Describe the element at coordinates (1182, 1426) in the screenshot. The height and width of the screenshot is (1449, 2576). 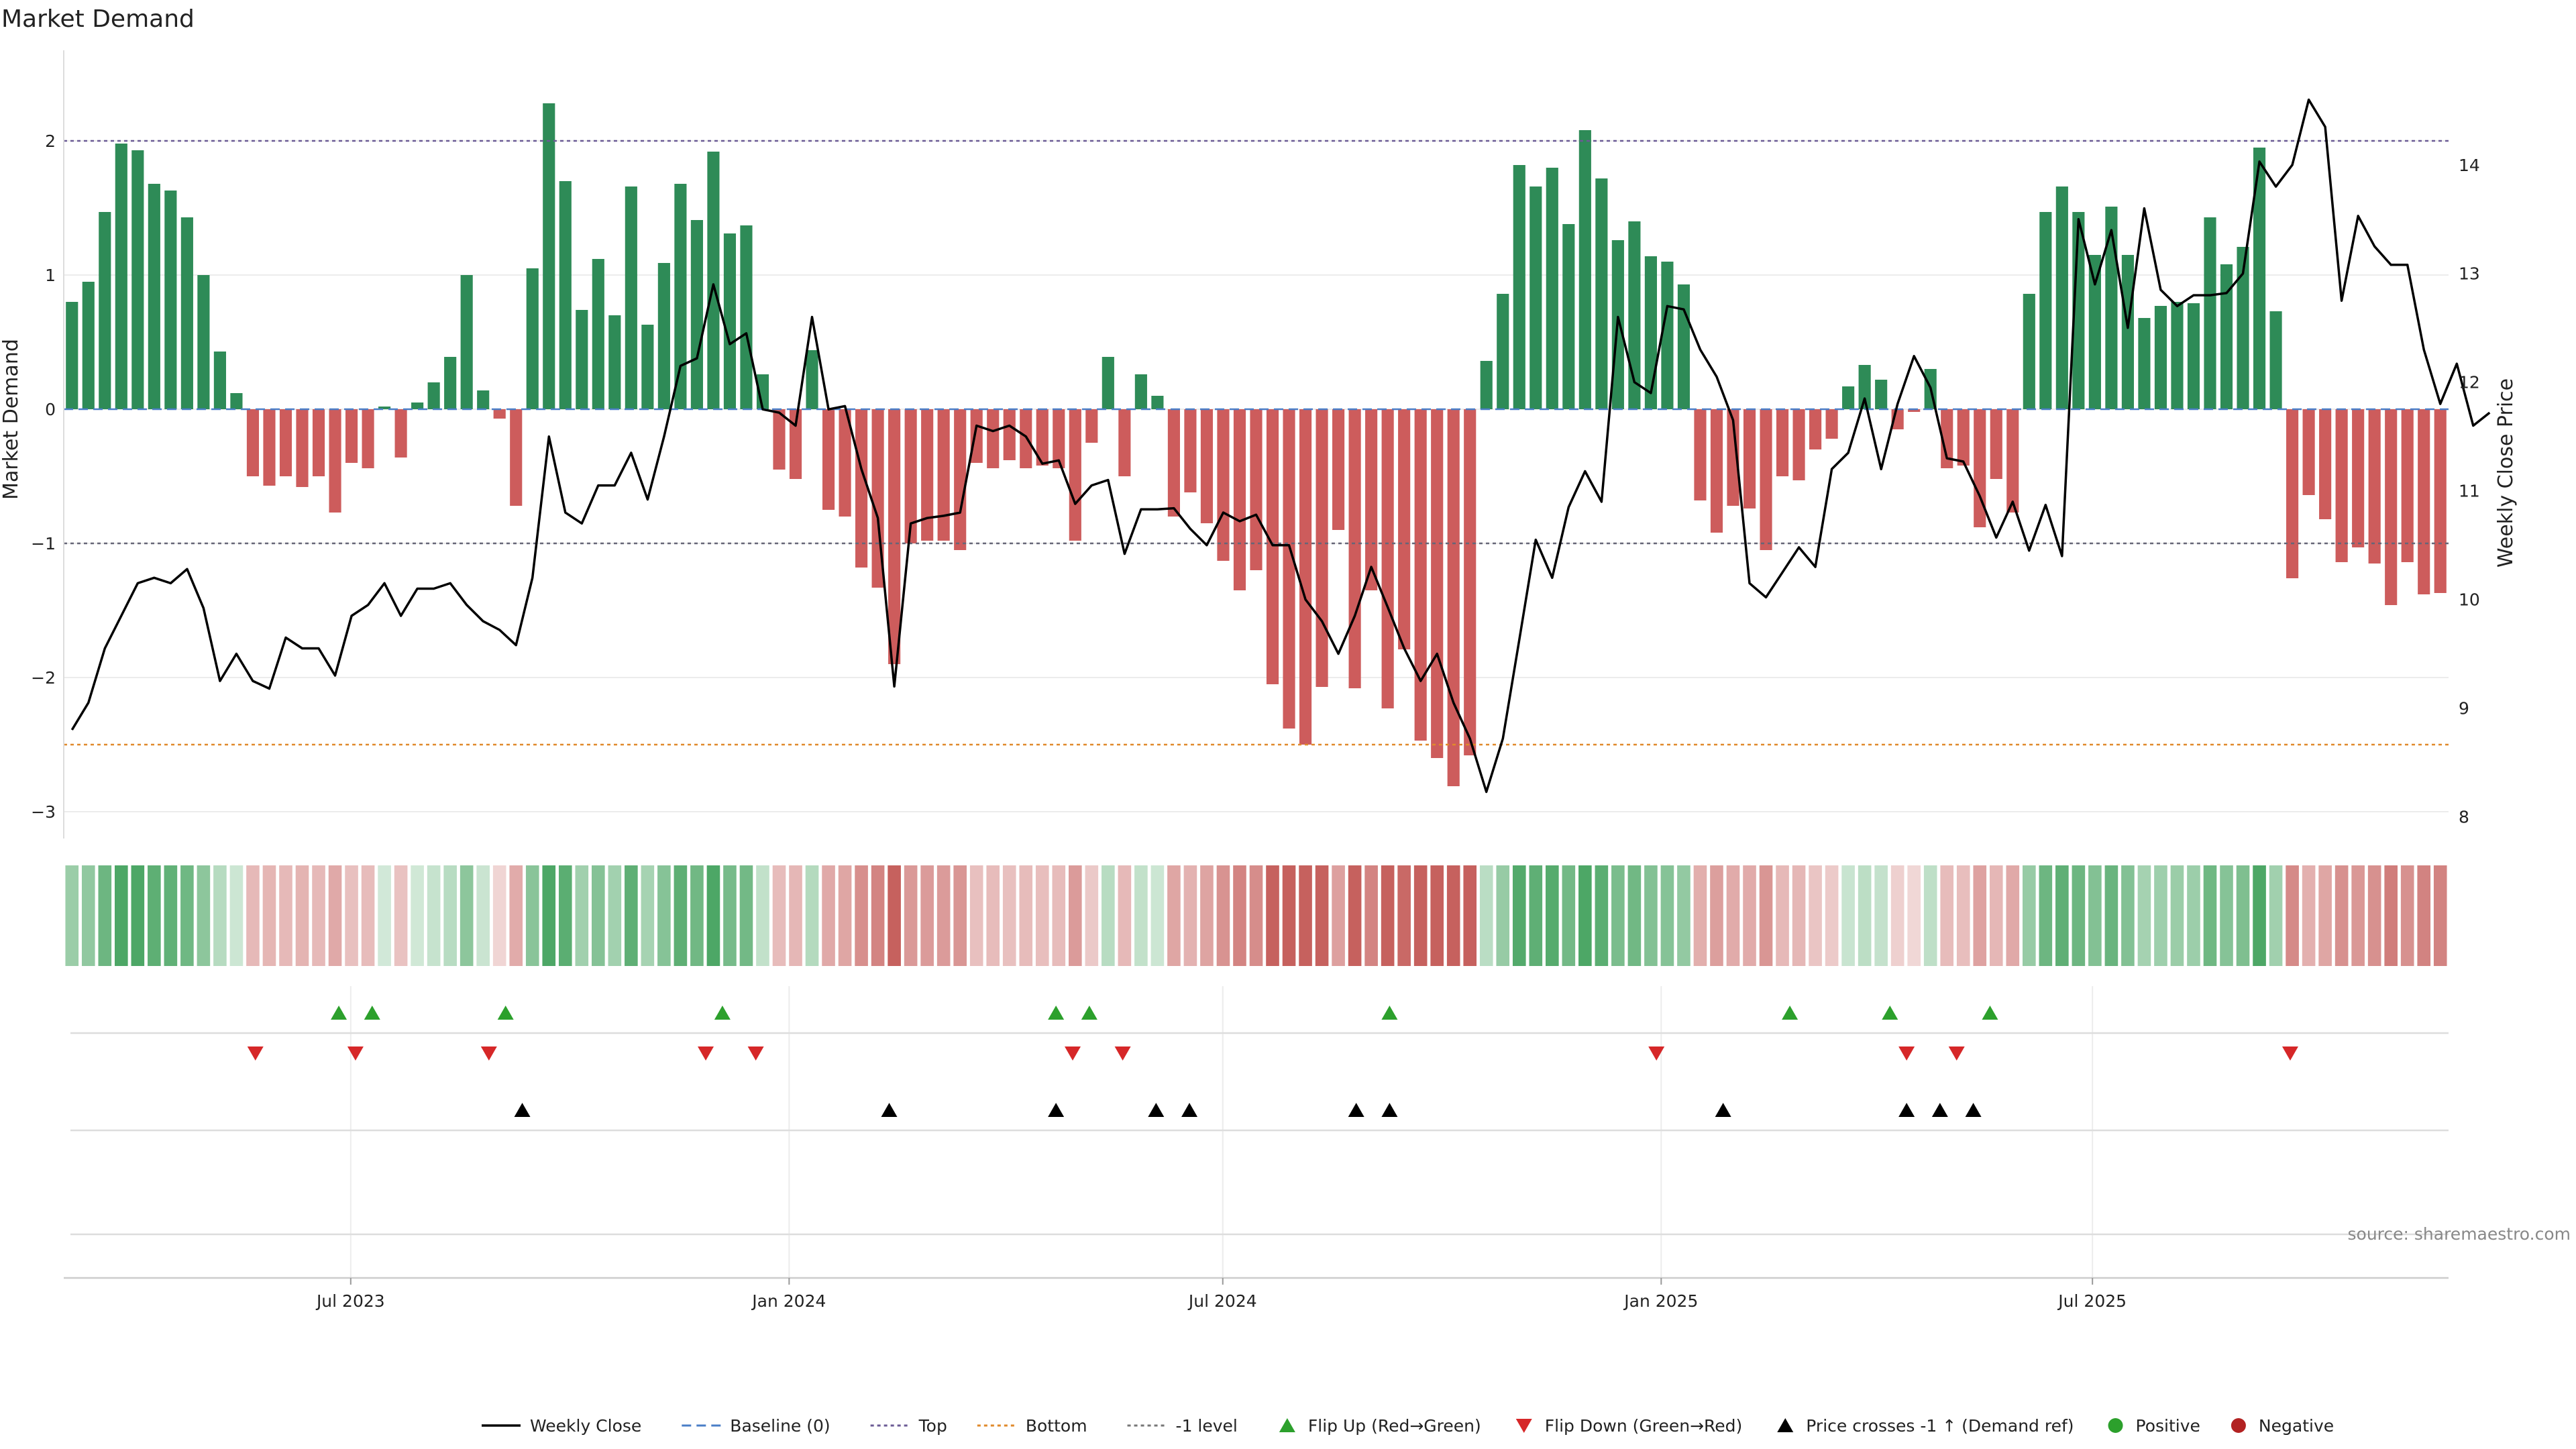
I see `legend-item: -1 level` at that location.